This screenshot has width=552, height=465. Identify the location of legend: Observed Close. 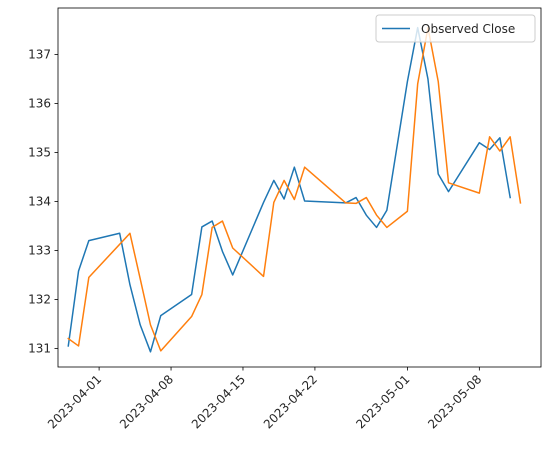
(455, 28).